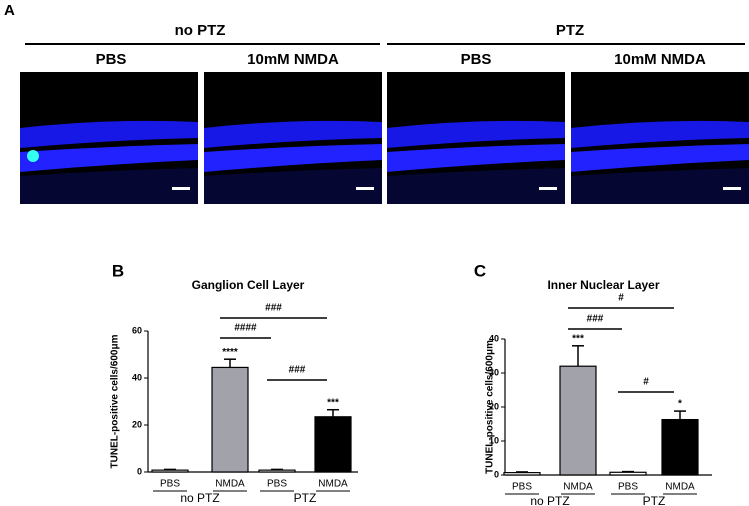 The height and width of the screenshot is (506, 749). I want to click on cell, so click(33, 156).